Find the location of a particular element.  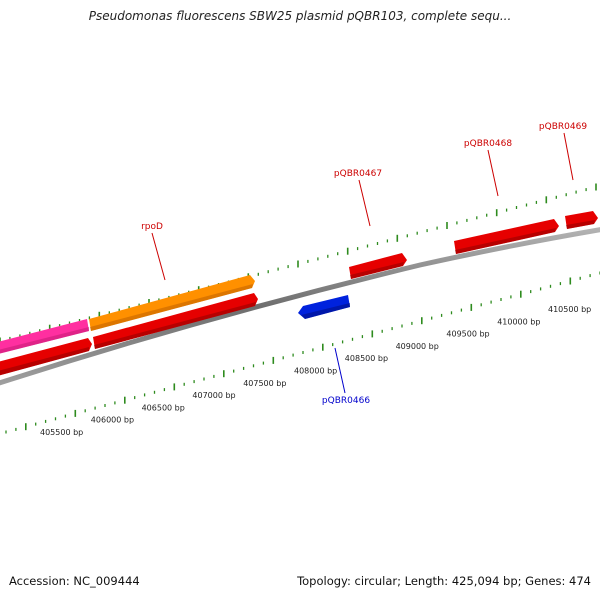

gene-label-pqbr0467: pQBR0467 is located at coordinates (358, 174).